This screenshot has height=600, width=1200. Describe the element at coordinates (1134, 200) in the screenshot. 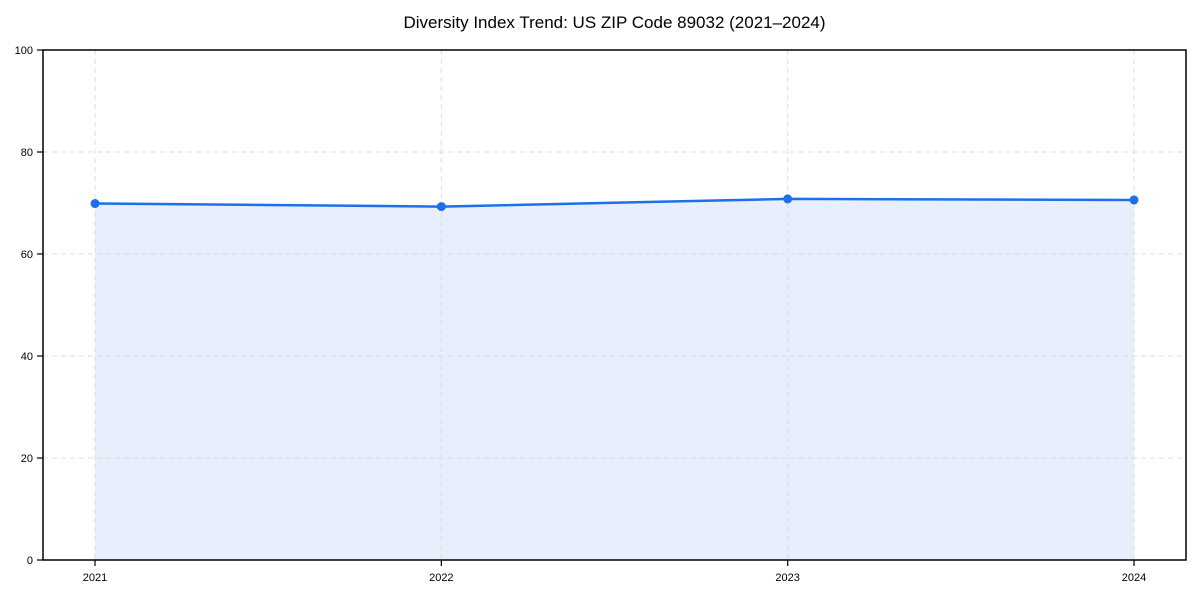

I see `data-point-2024` at that location.